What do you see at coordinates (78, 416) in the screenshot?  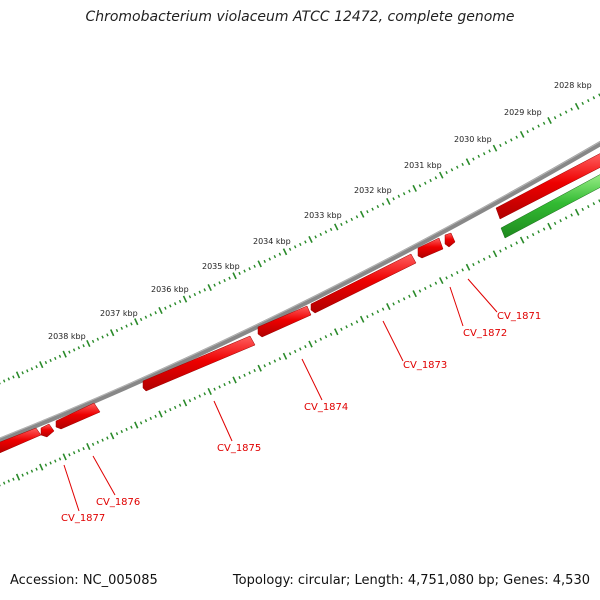 I see `gene-arrow-cv1876b` at bounding box center [78, 416].